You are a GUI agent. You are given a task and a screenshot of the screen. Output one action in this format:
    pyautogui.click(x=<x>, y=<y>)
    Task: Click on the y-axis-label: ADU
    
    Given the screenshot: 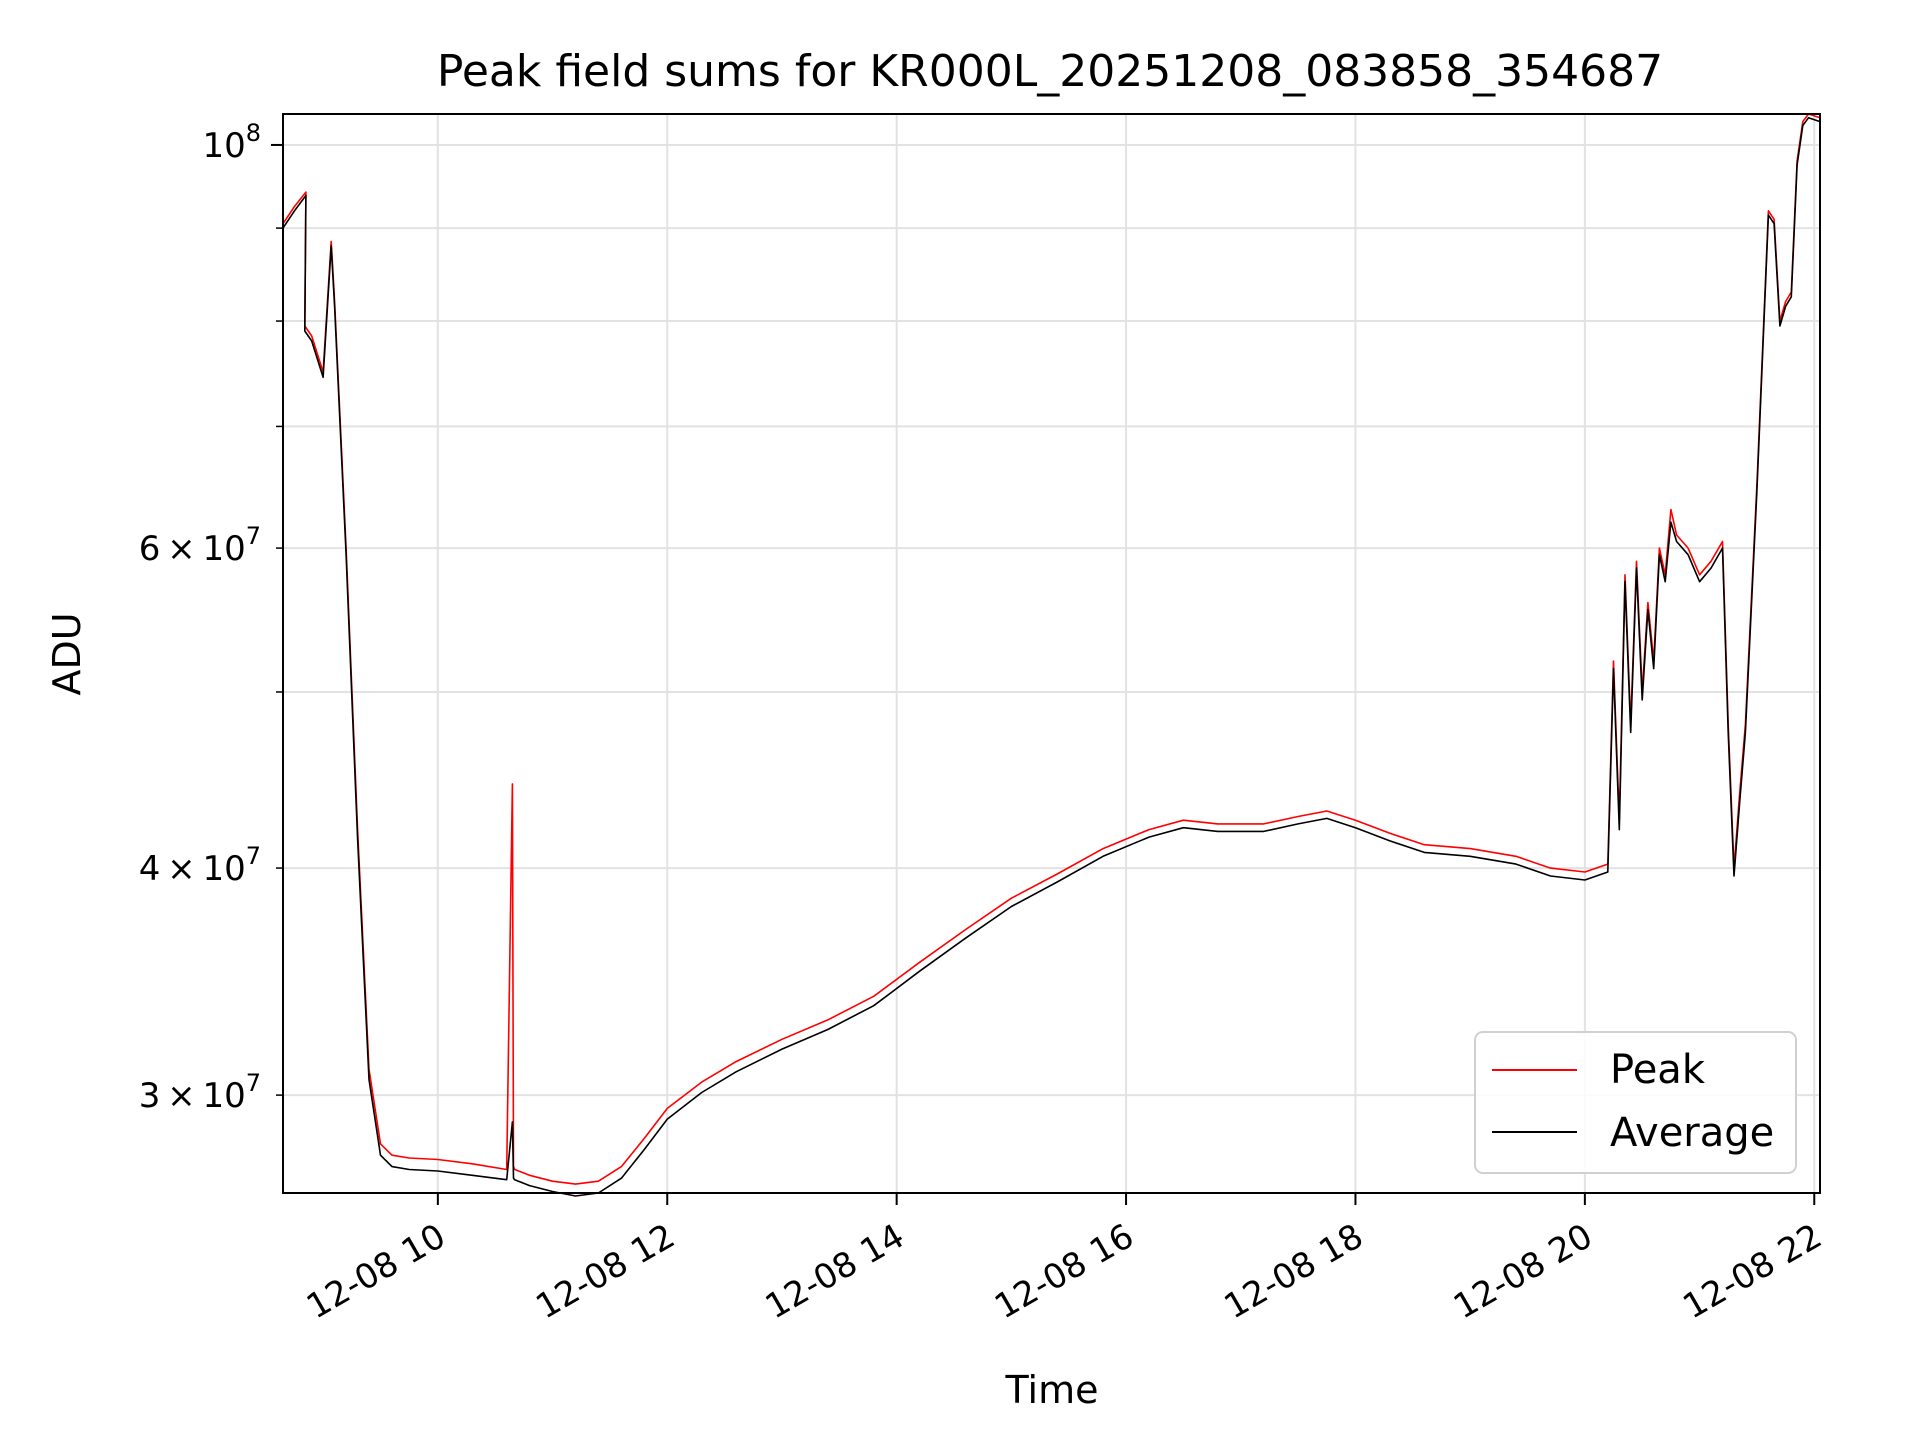 What is the action you would take?
    pyautogui.click(x=67, y=653)
    